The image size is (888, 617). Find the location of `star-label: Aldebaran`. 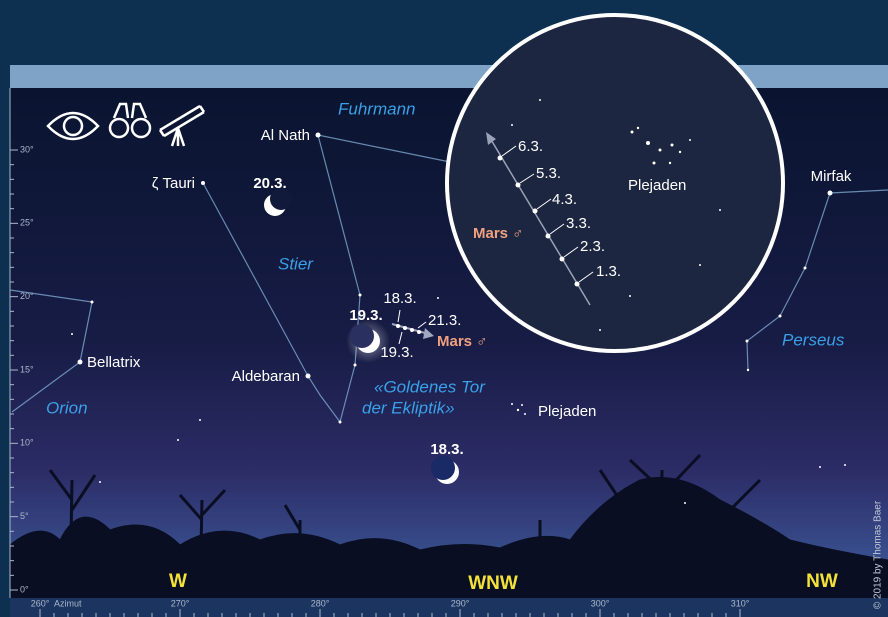

star-label: Aldebaran is located at coordinates (266, 376).